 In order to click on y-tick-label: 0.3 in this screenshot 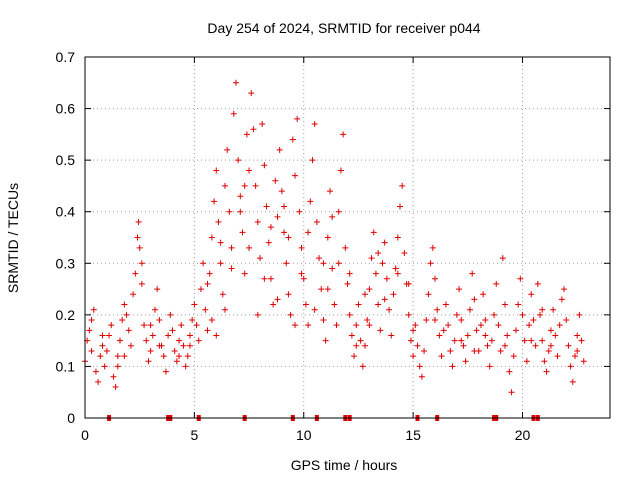, I will do `click(66, 263)`.